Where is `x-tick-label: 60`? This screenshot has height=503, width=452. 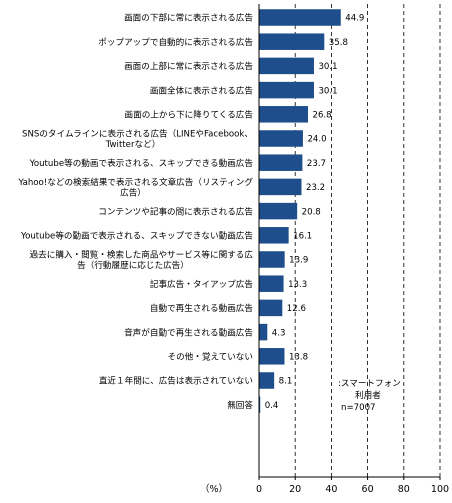
x-tick-label: 60 is located at coordinates (368, 489).